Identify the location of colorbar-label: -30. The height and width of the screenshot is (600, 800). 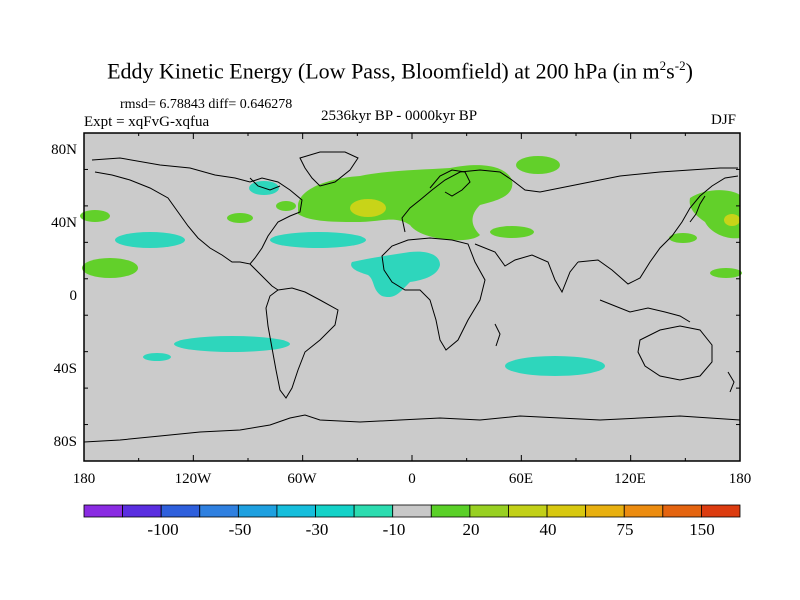
(317, 529).